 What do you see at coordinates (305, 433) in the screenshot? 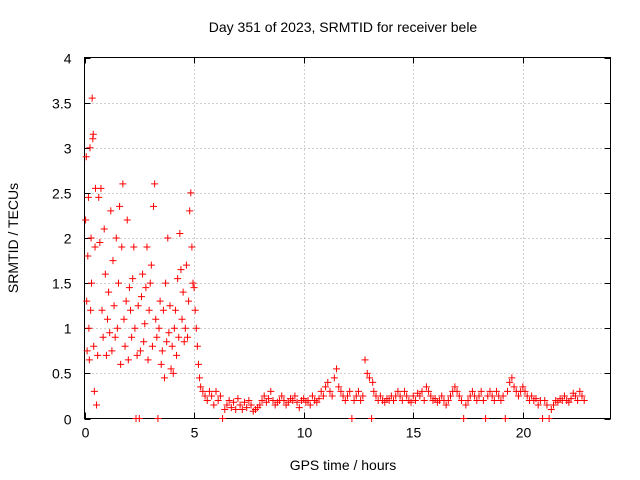
I see `x-tick-label: 10` at bounding box center [305, 433].